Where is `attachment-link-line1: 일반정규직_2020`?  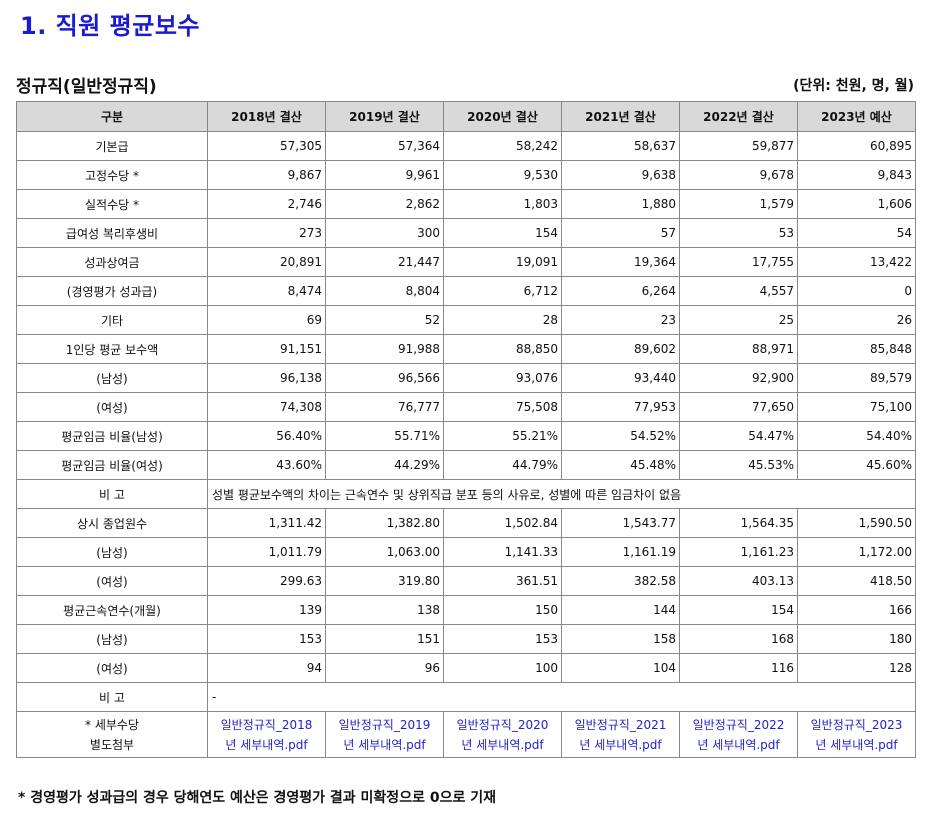
attachment-link-line1: 일반정규직_2020 is located at coordinates (502, 724).